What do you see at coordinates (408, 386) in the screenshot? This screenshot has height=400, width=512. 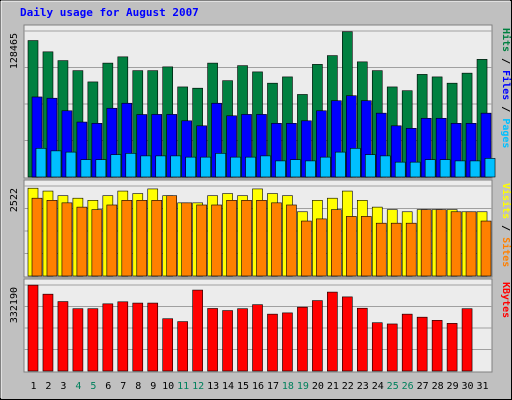 I see `x-tick-label: 26` at bounding box center [408, 386].